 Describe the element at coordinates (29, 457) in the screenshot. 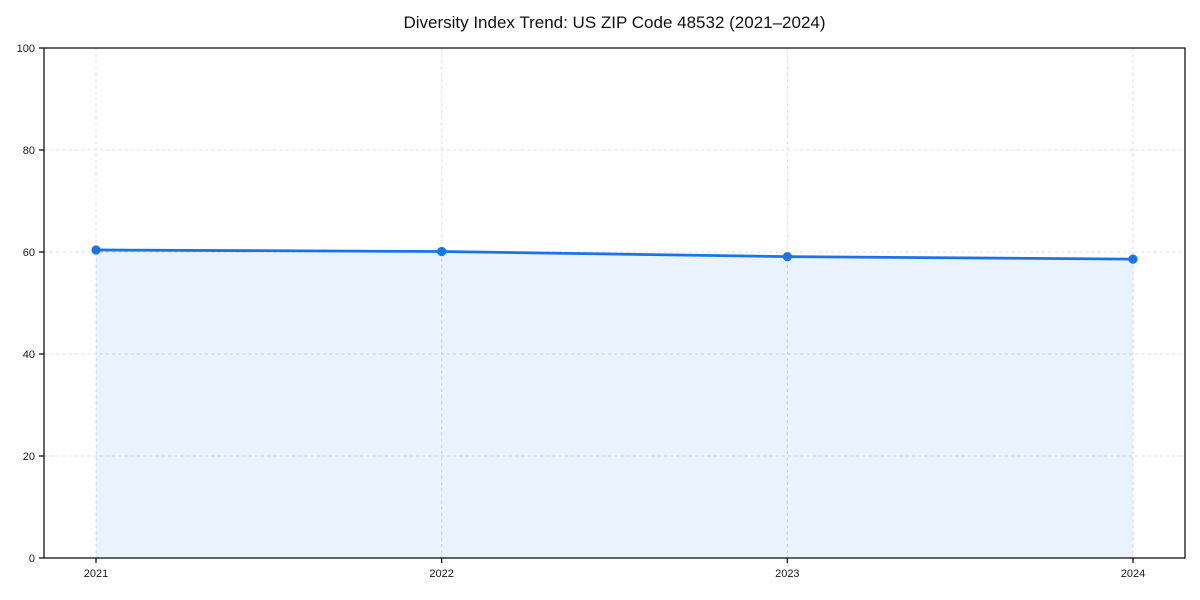

I see `y-tick-label: 20` at that location.